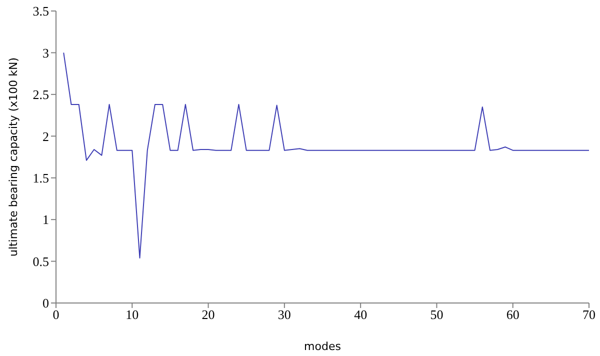 This screenshot has width=600, height=356. I want to click on x-axis-title: modes, so click(323, 346).